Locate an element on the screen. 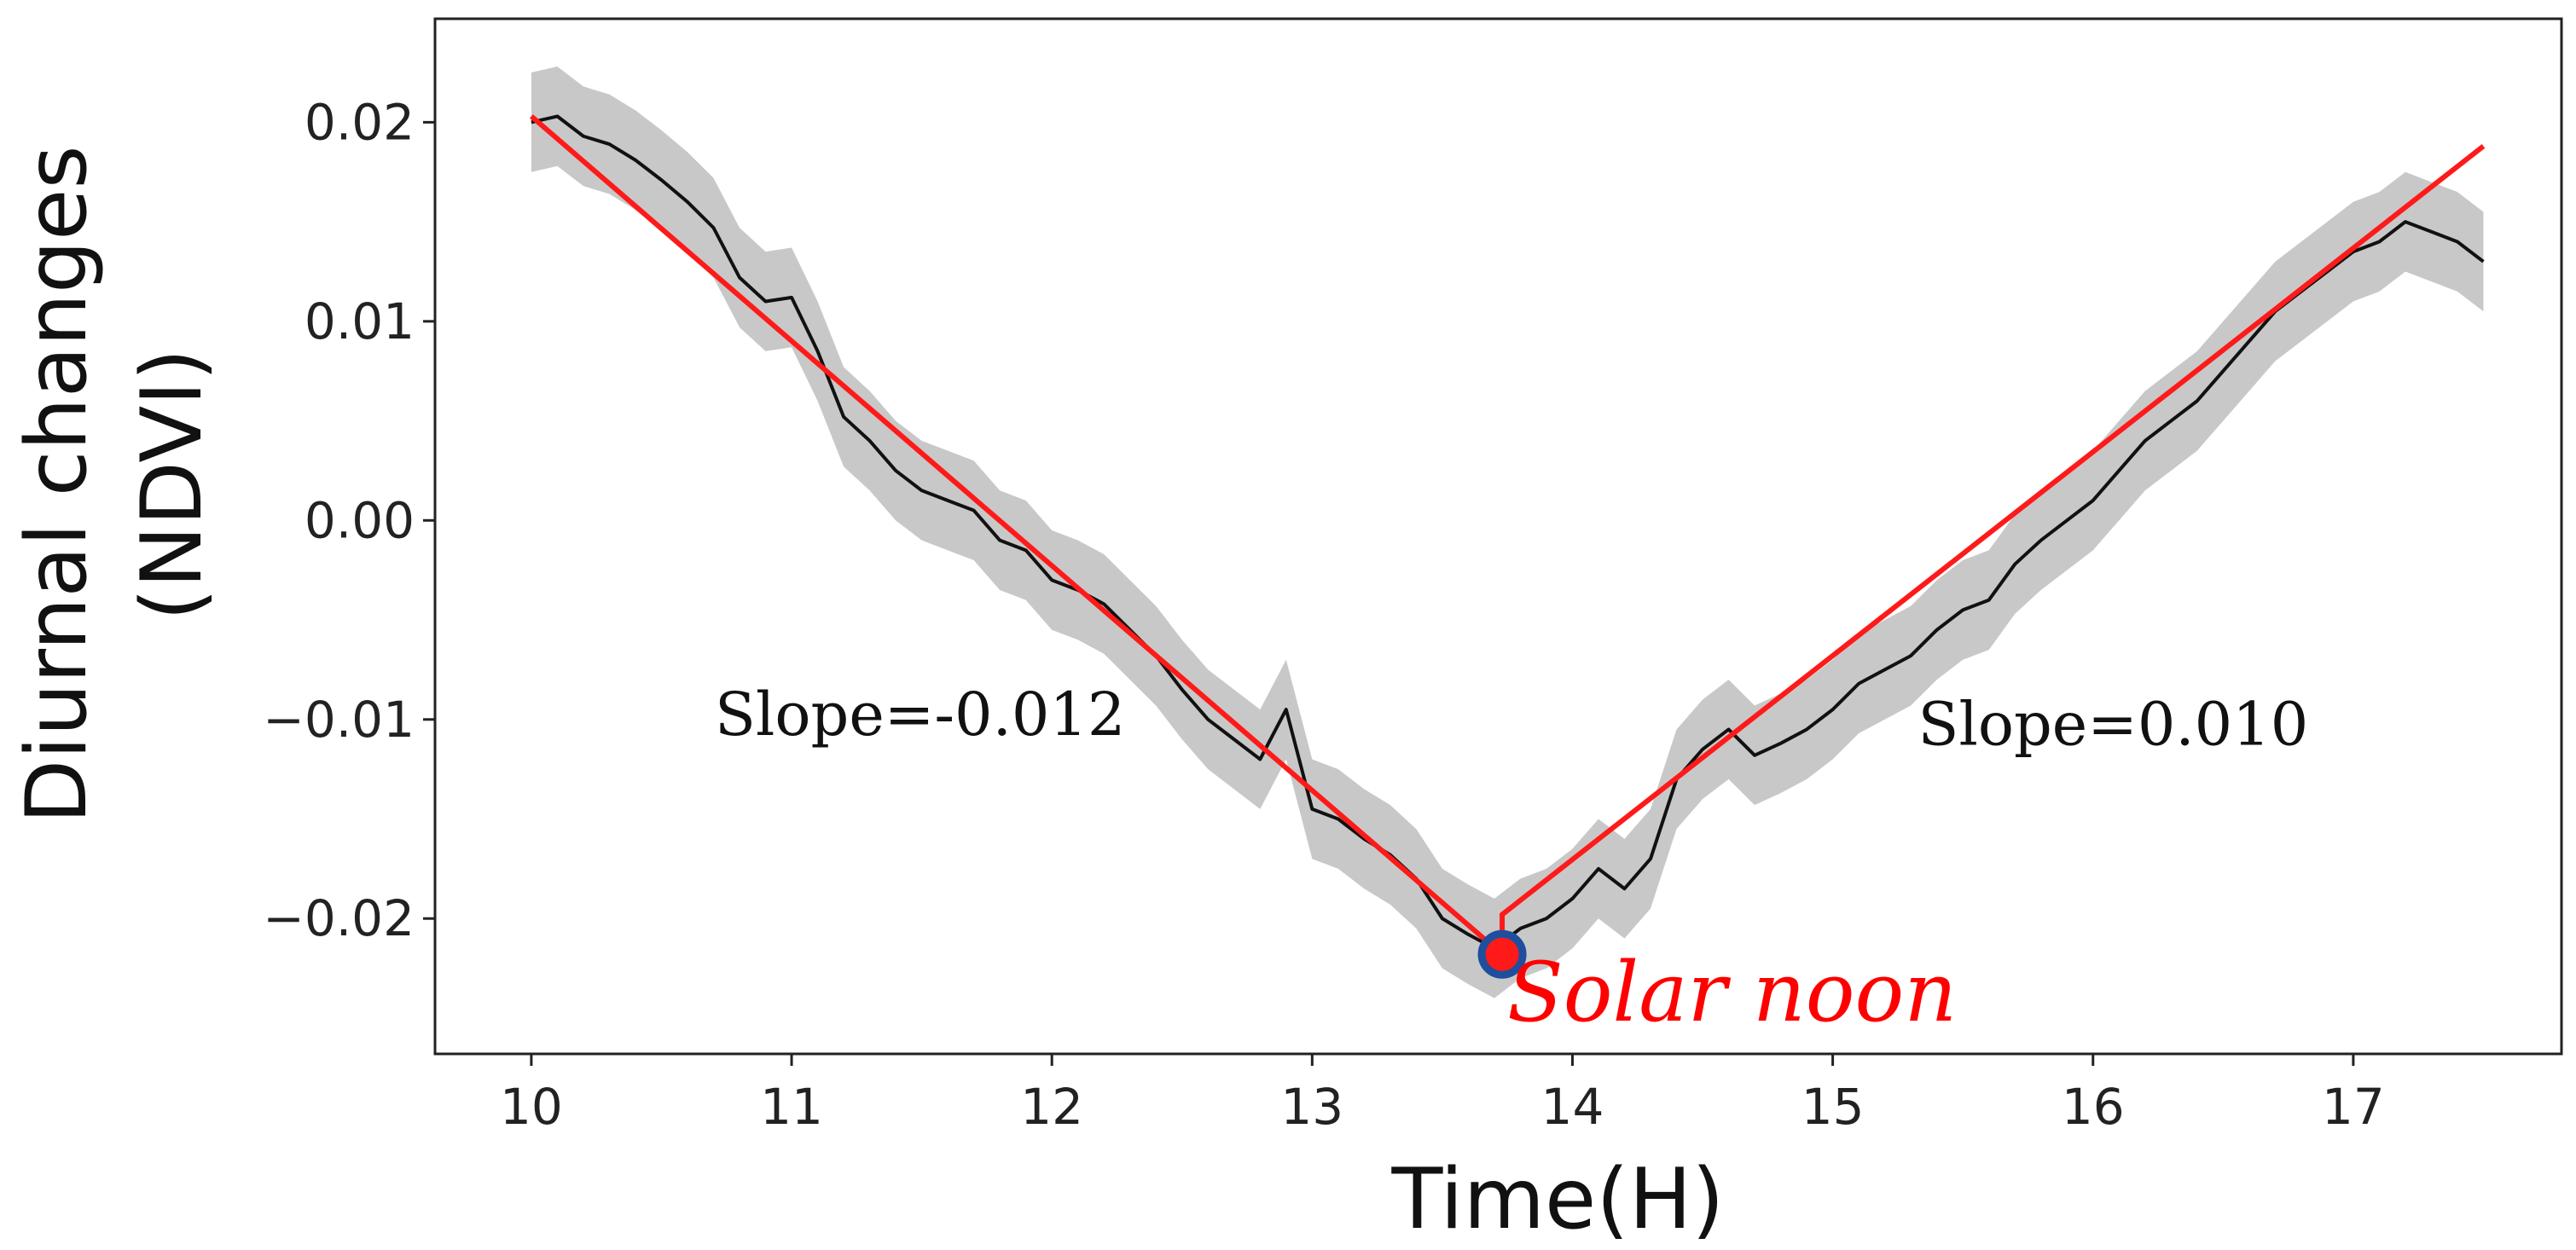  x-tick-label: 17 is located at coordinates (2353, 1107).